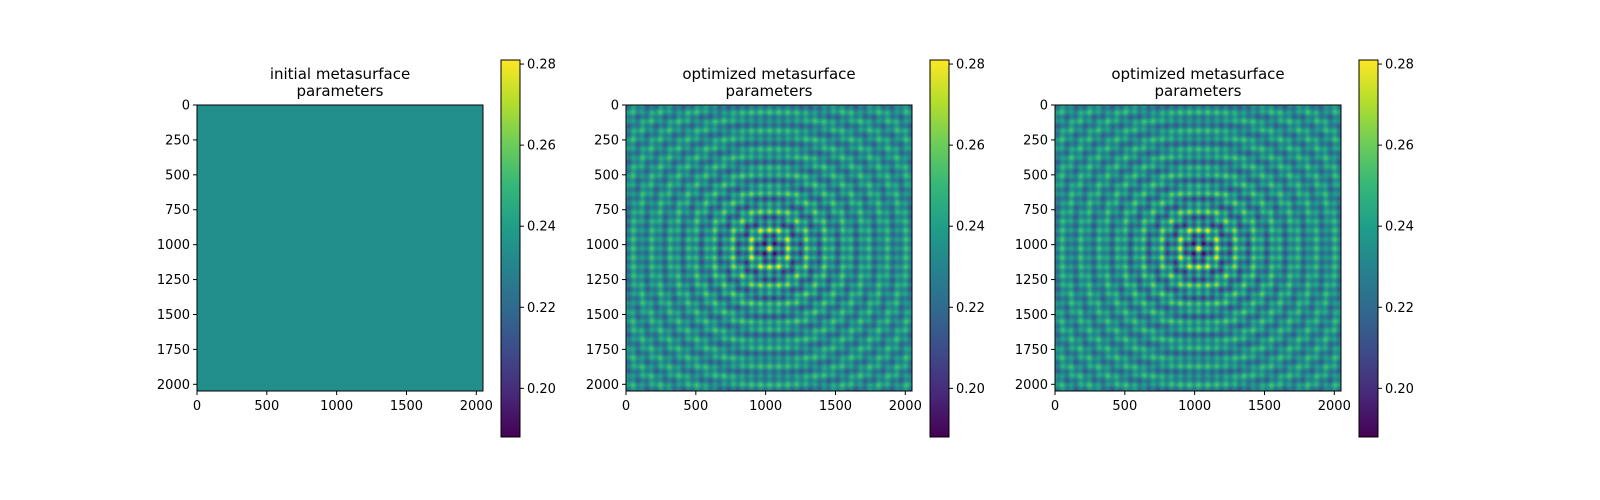 This screenshot has height=500, width=1600. I want to click on subplot-title-line: initial metasurface, so click(340, 74).